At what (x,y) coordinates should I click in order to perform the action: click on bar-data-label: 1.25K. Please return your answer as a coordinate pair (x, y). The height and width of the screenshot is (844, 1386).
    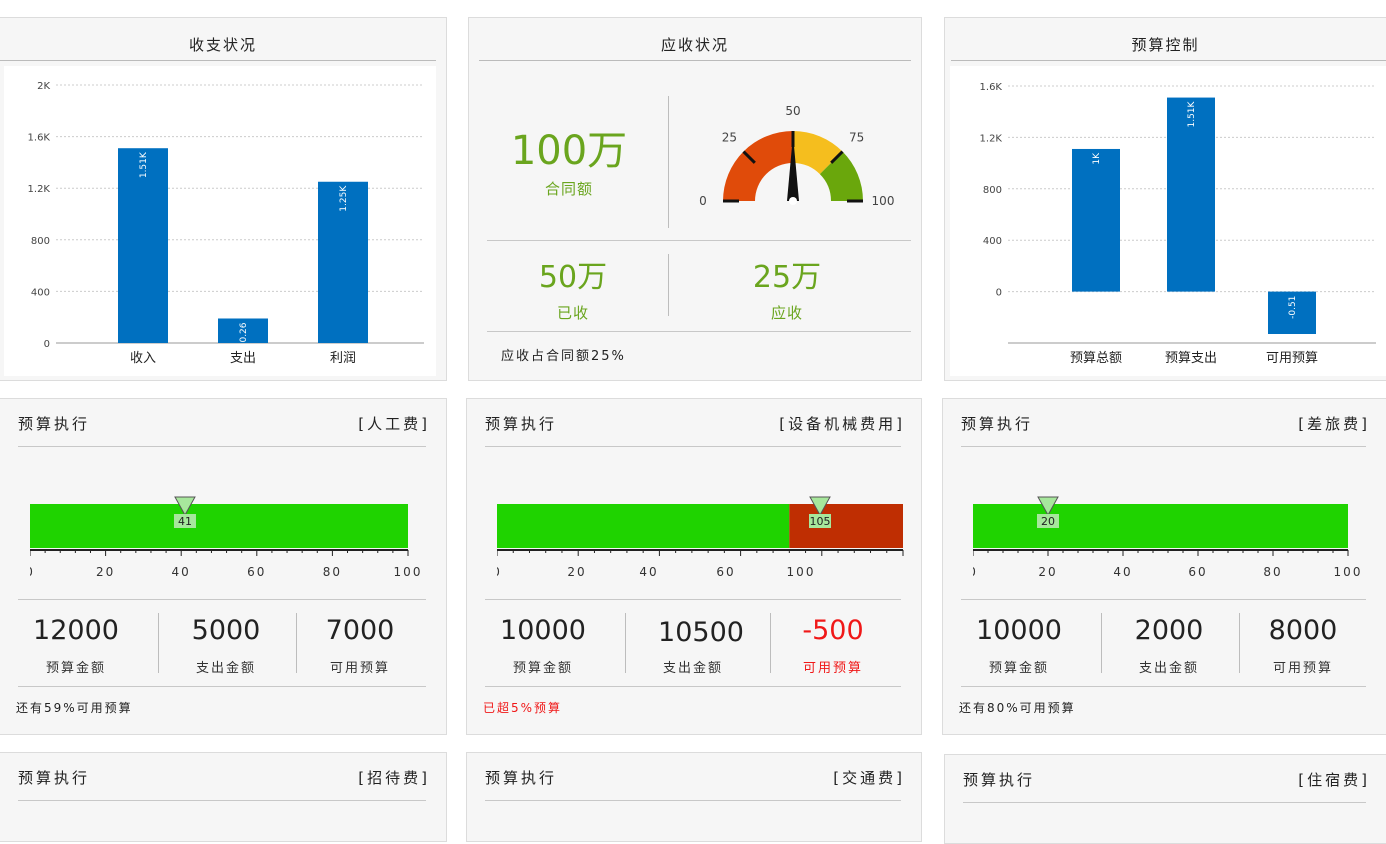
    Looking at the image, I should click on (344, 198).